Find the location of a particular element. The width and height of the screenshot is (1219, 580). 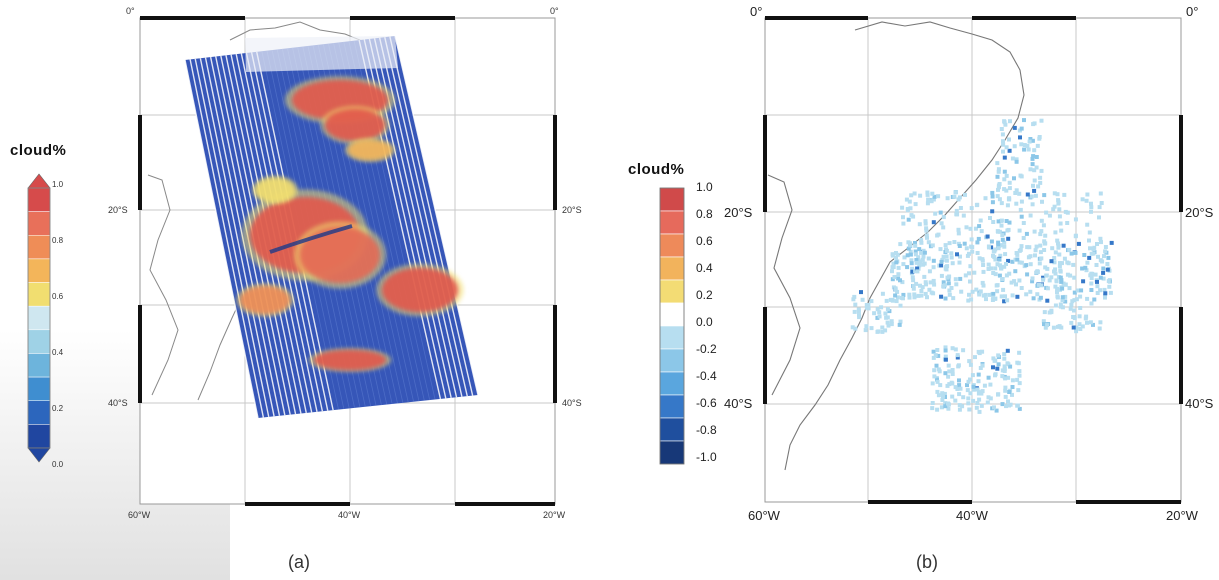

lon-label-bottom-60w: 60°W is located at coordinates (764, 515).